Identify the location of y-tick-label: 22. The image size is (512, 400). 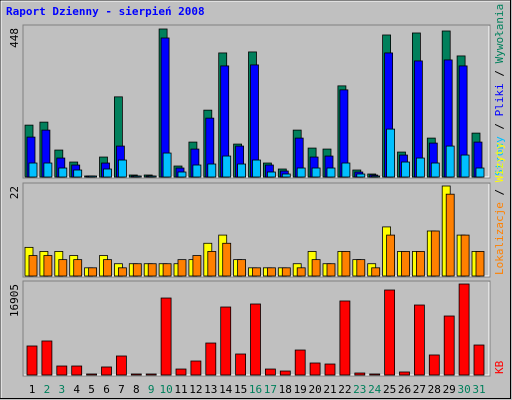
(14, 192).